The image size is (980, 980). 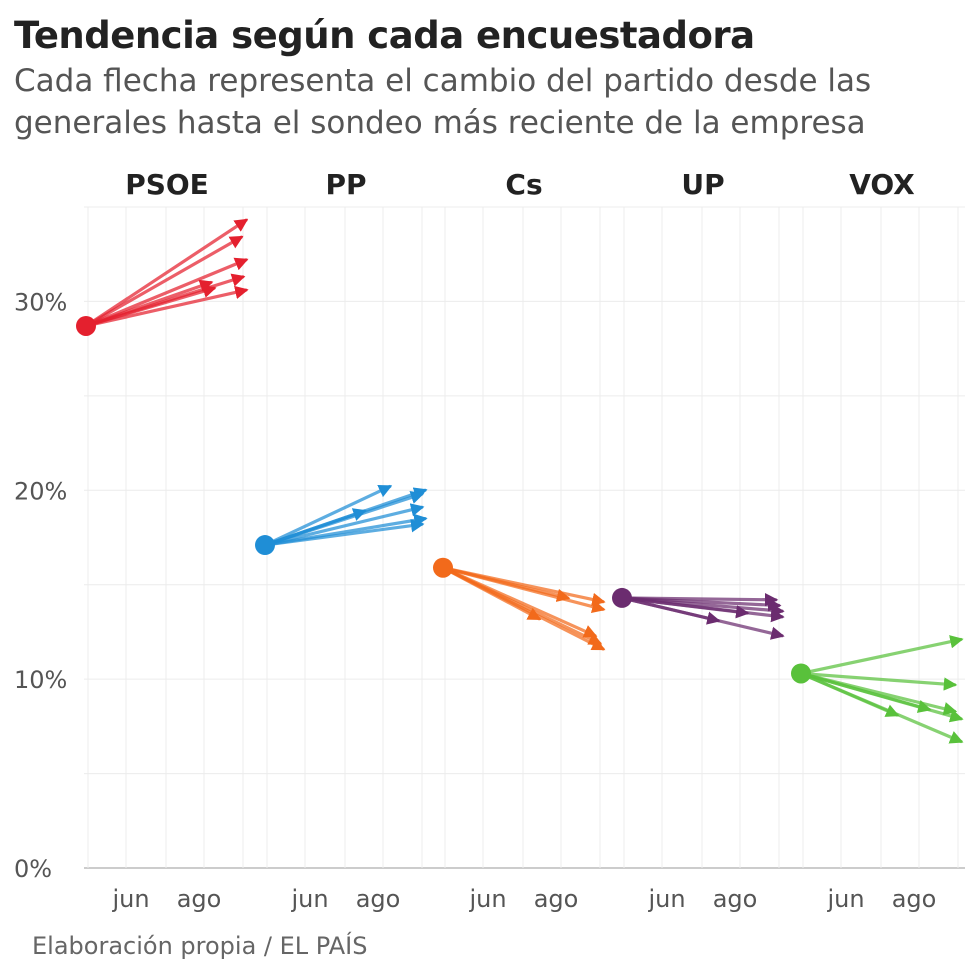 I want to click on y-tick-label: 0%, so click(x=33, y=869).